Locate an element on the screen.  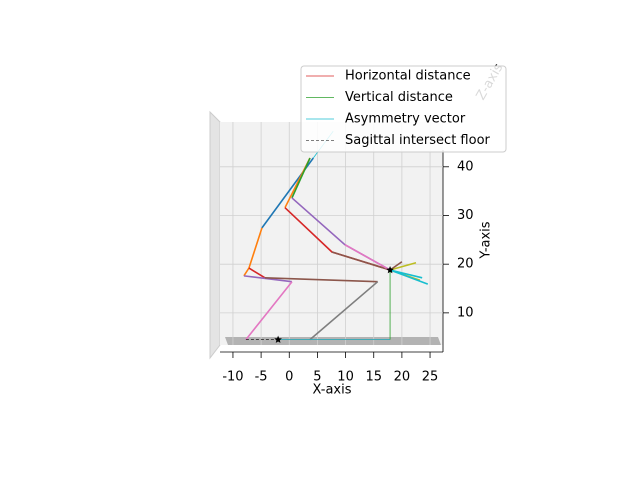
y-axis-label: Y-axis is located at coordinates (486, 240).